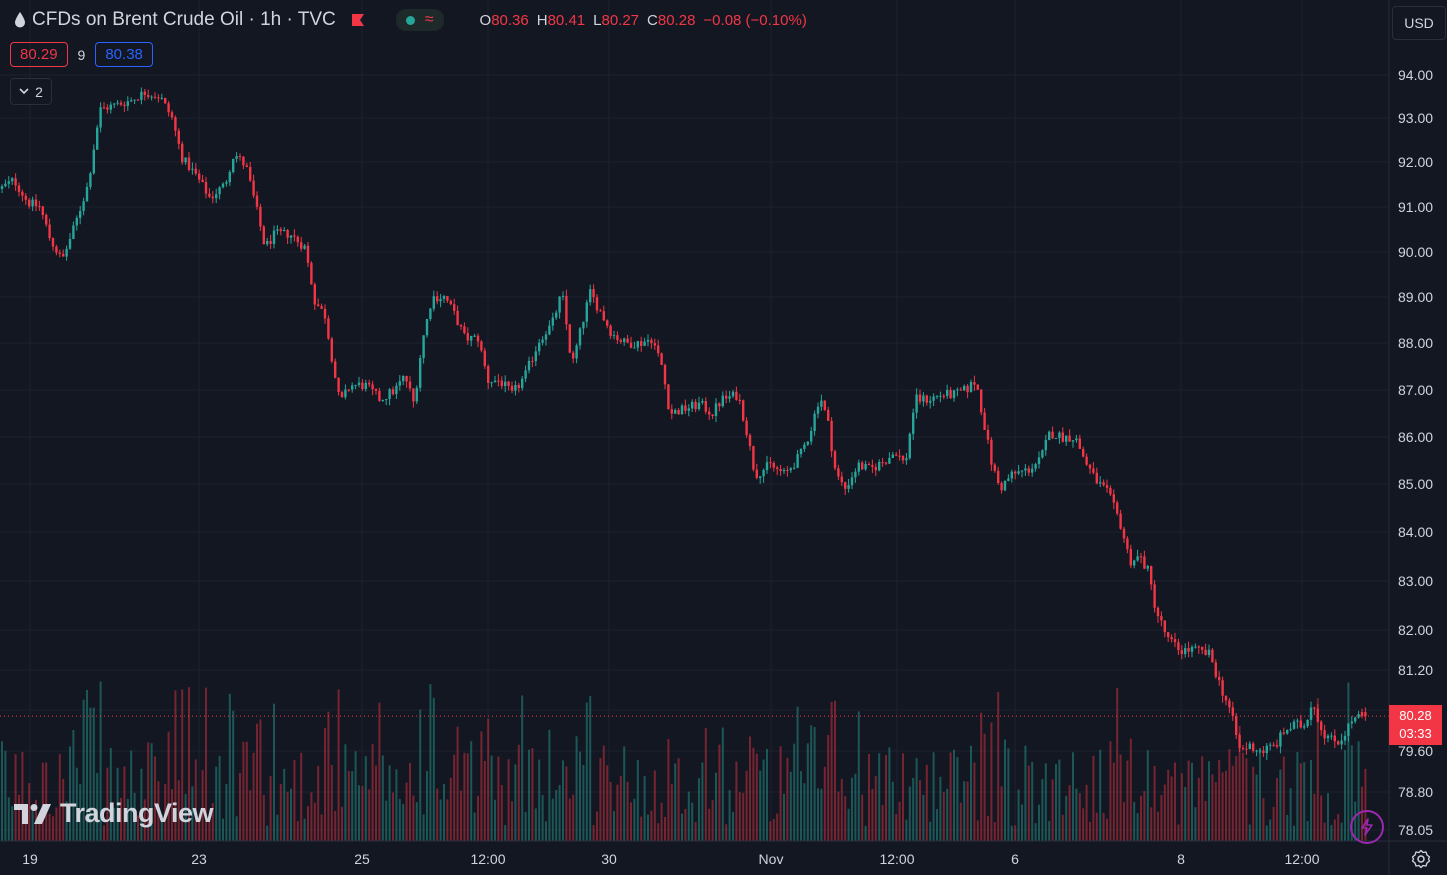 The image size is (1447, 875). I want to click on indicators-collapse-button: 2, so click(31, 91).